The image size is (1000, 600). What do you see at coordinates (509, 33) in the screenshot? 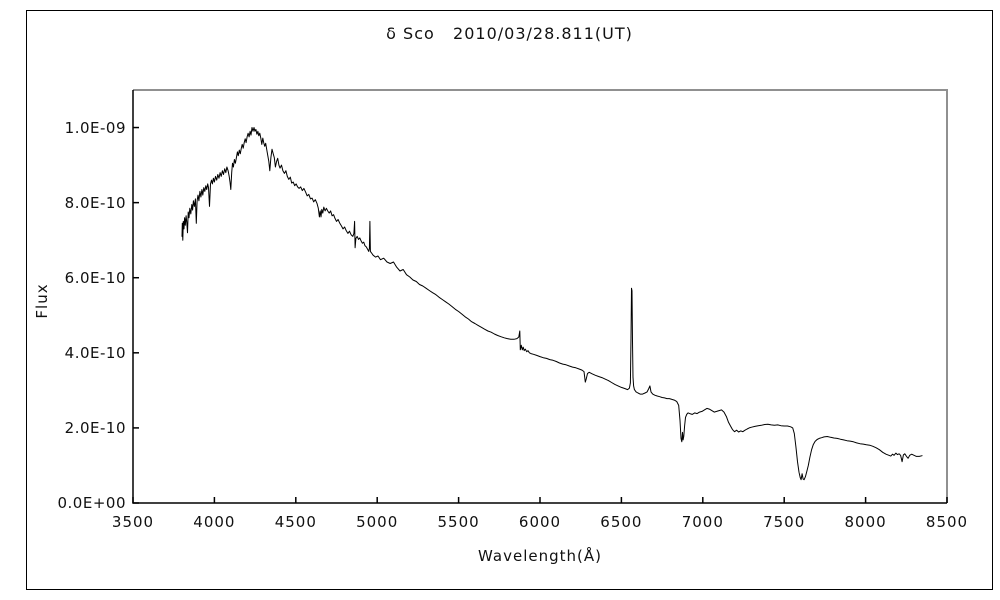
I see `chart-title: δ Sco 2010/03/28.811(UT)` at bounding box center [509, 33].